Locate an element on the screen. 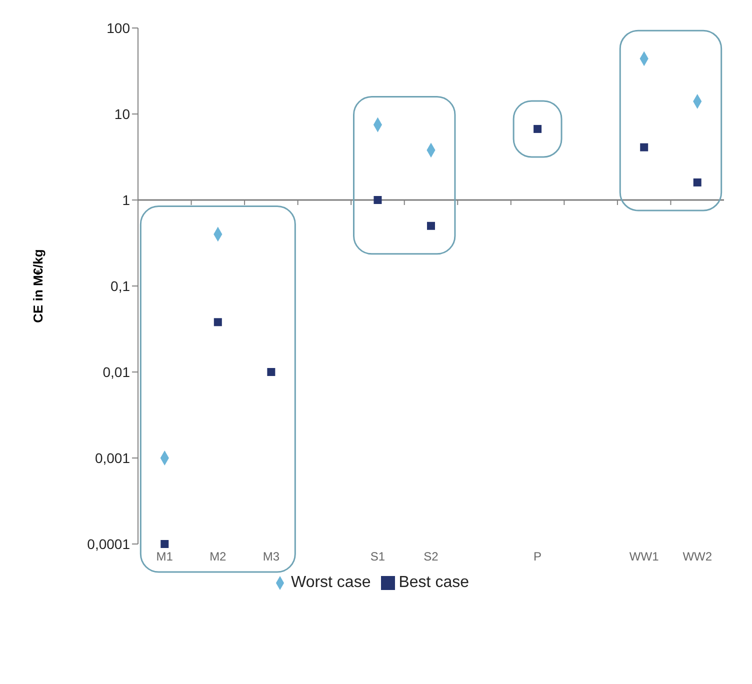  x-tick-label: M3 is located at coordinates (271, 557).